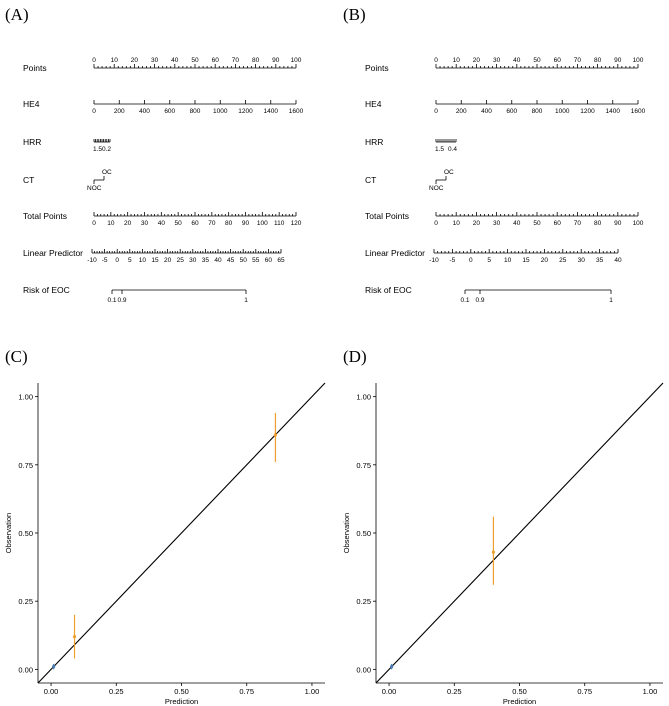 The image size is (669, 706). I want to click on total-points-tick-label: 60, so click(195, 223).